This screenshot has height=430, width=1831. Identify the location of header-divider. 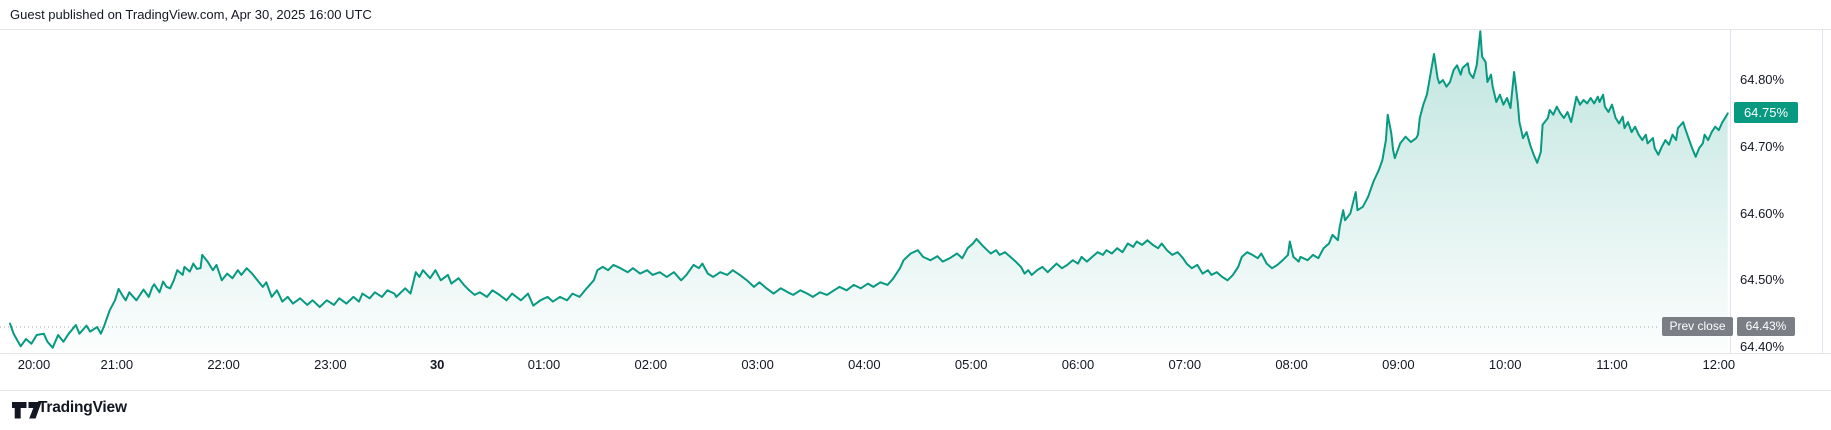
(915, 29).